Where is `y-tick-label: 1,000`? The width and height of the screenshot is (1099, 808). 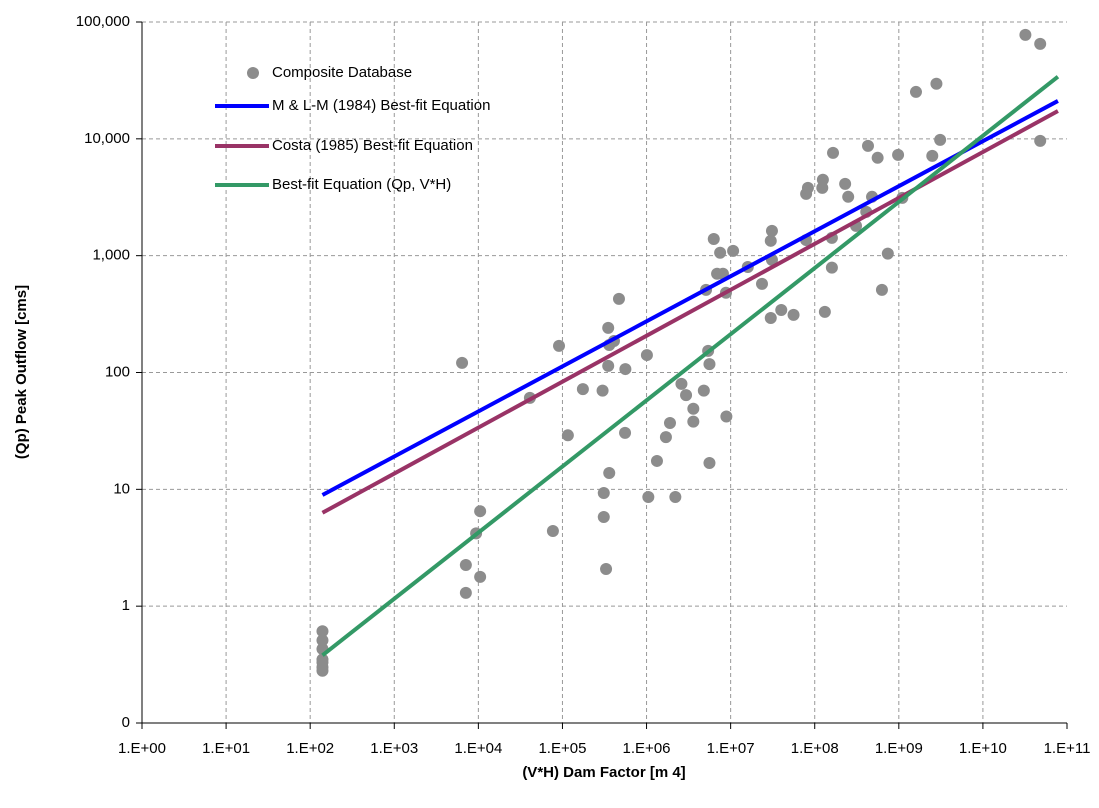 y-tick-label: 1,000 is located at coordinates (111, 255).